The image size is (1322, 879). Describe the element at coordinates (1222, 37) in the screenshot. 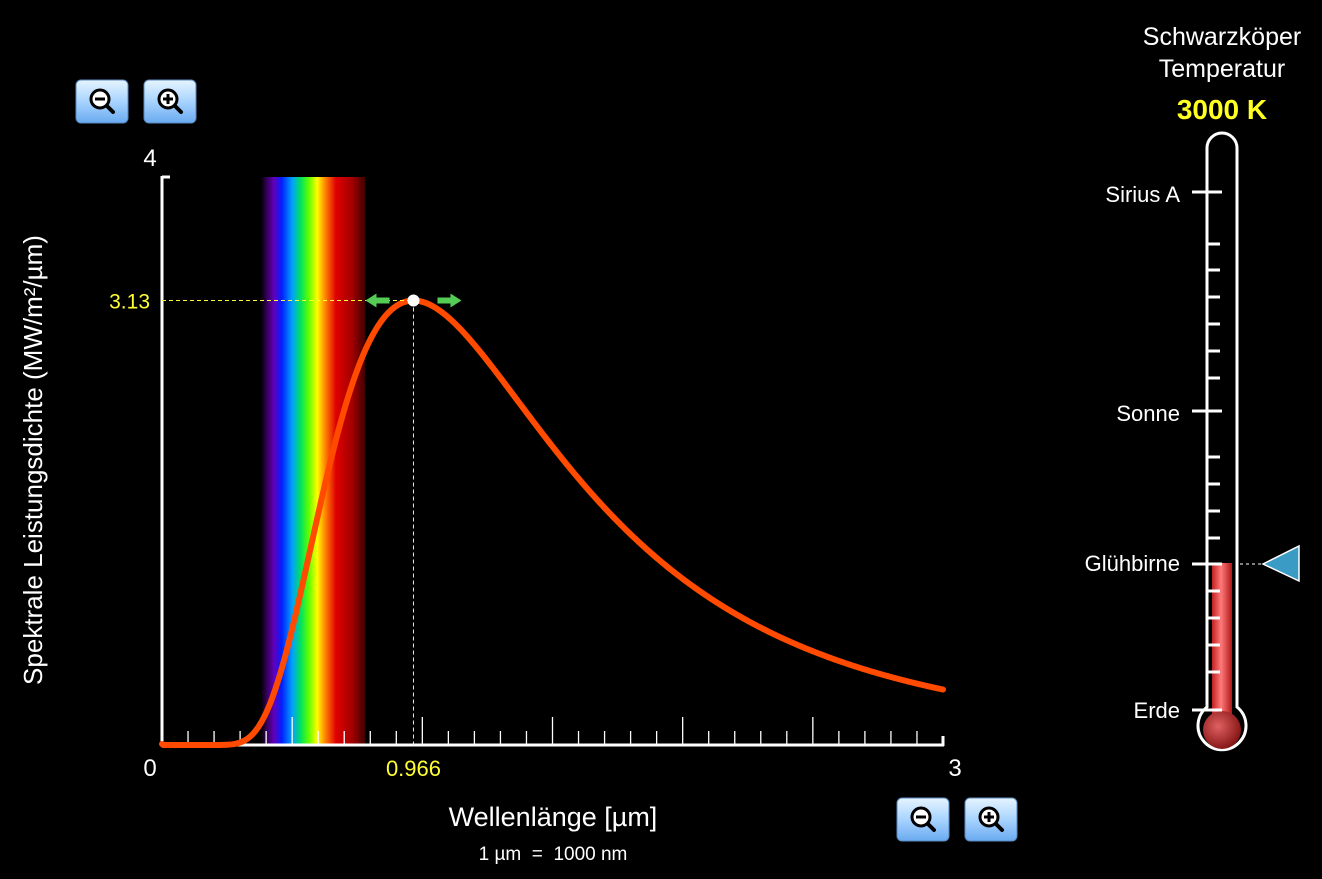

I see `thermometer-title-line1: Schwarzköper` at that location.